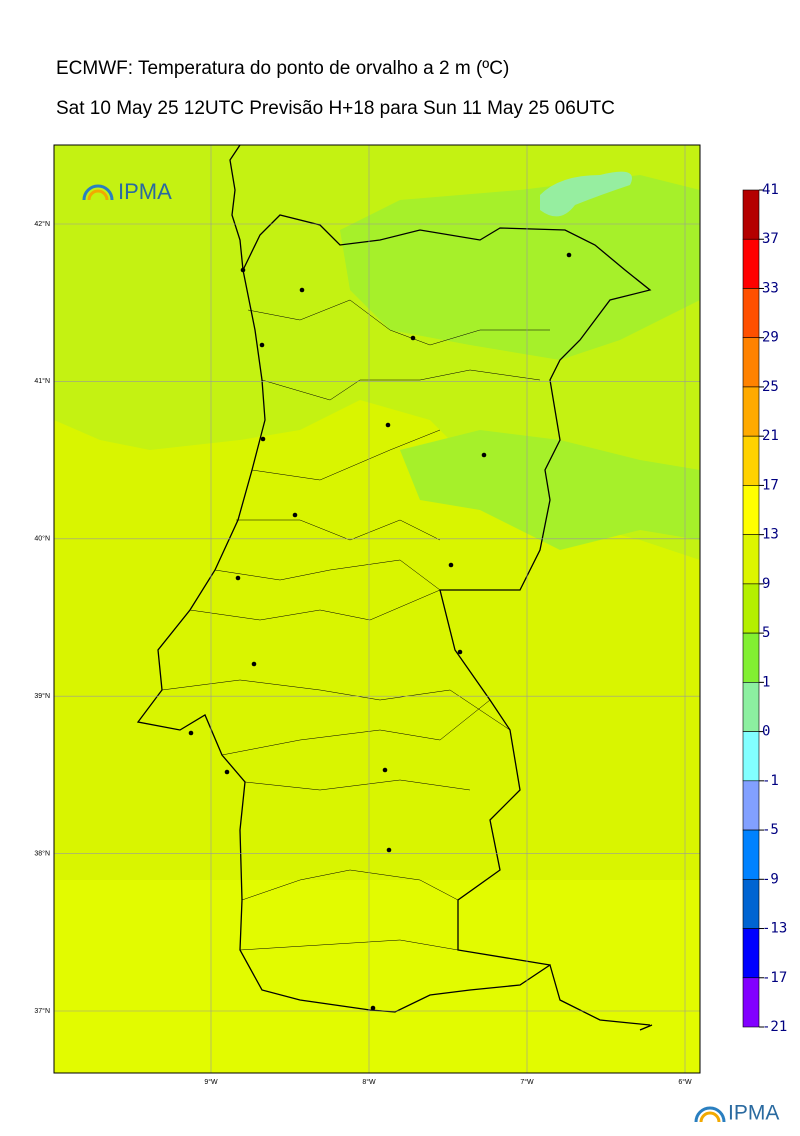  I want to click on colorbar-label: -17, so click(774, 978).